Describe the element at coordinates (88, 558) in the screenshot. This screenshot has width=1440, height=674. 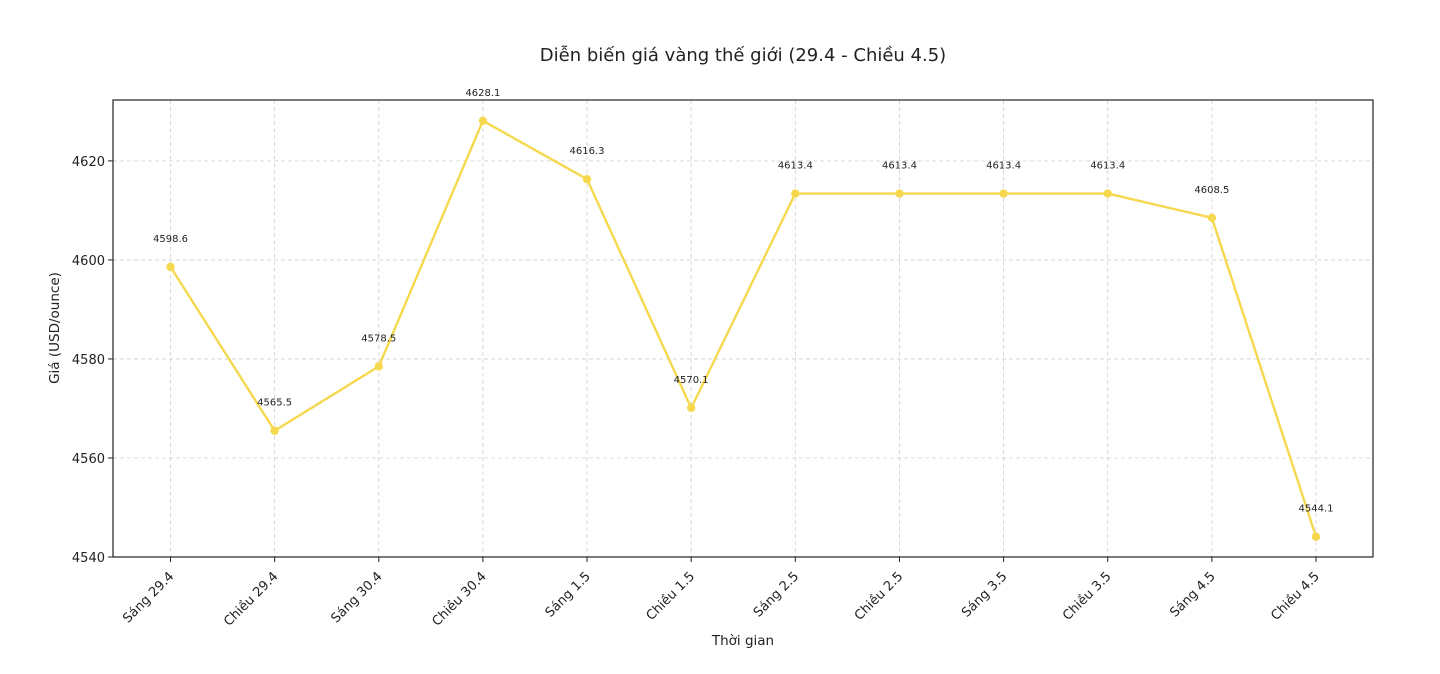
I see `y-tick-label: 4540` at that location.